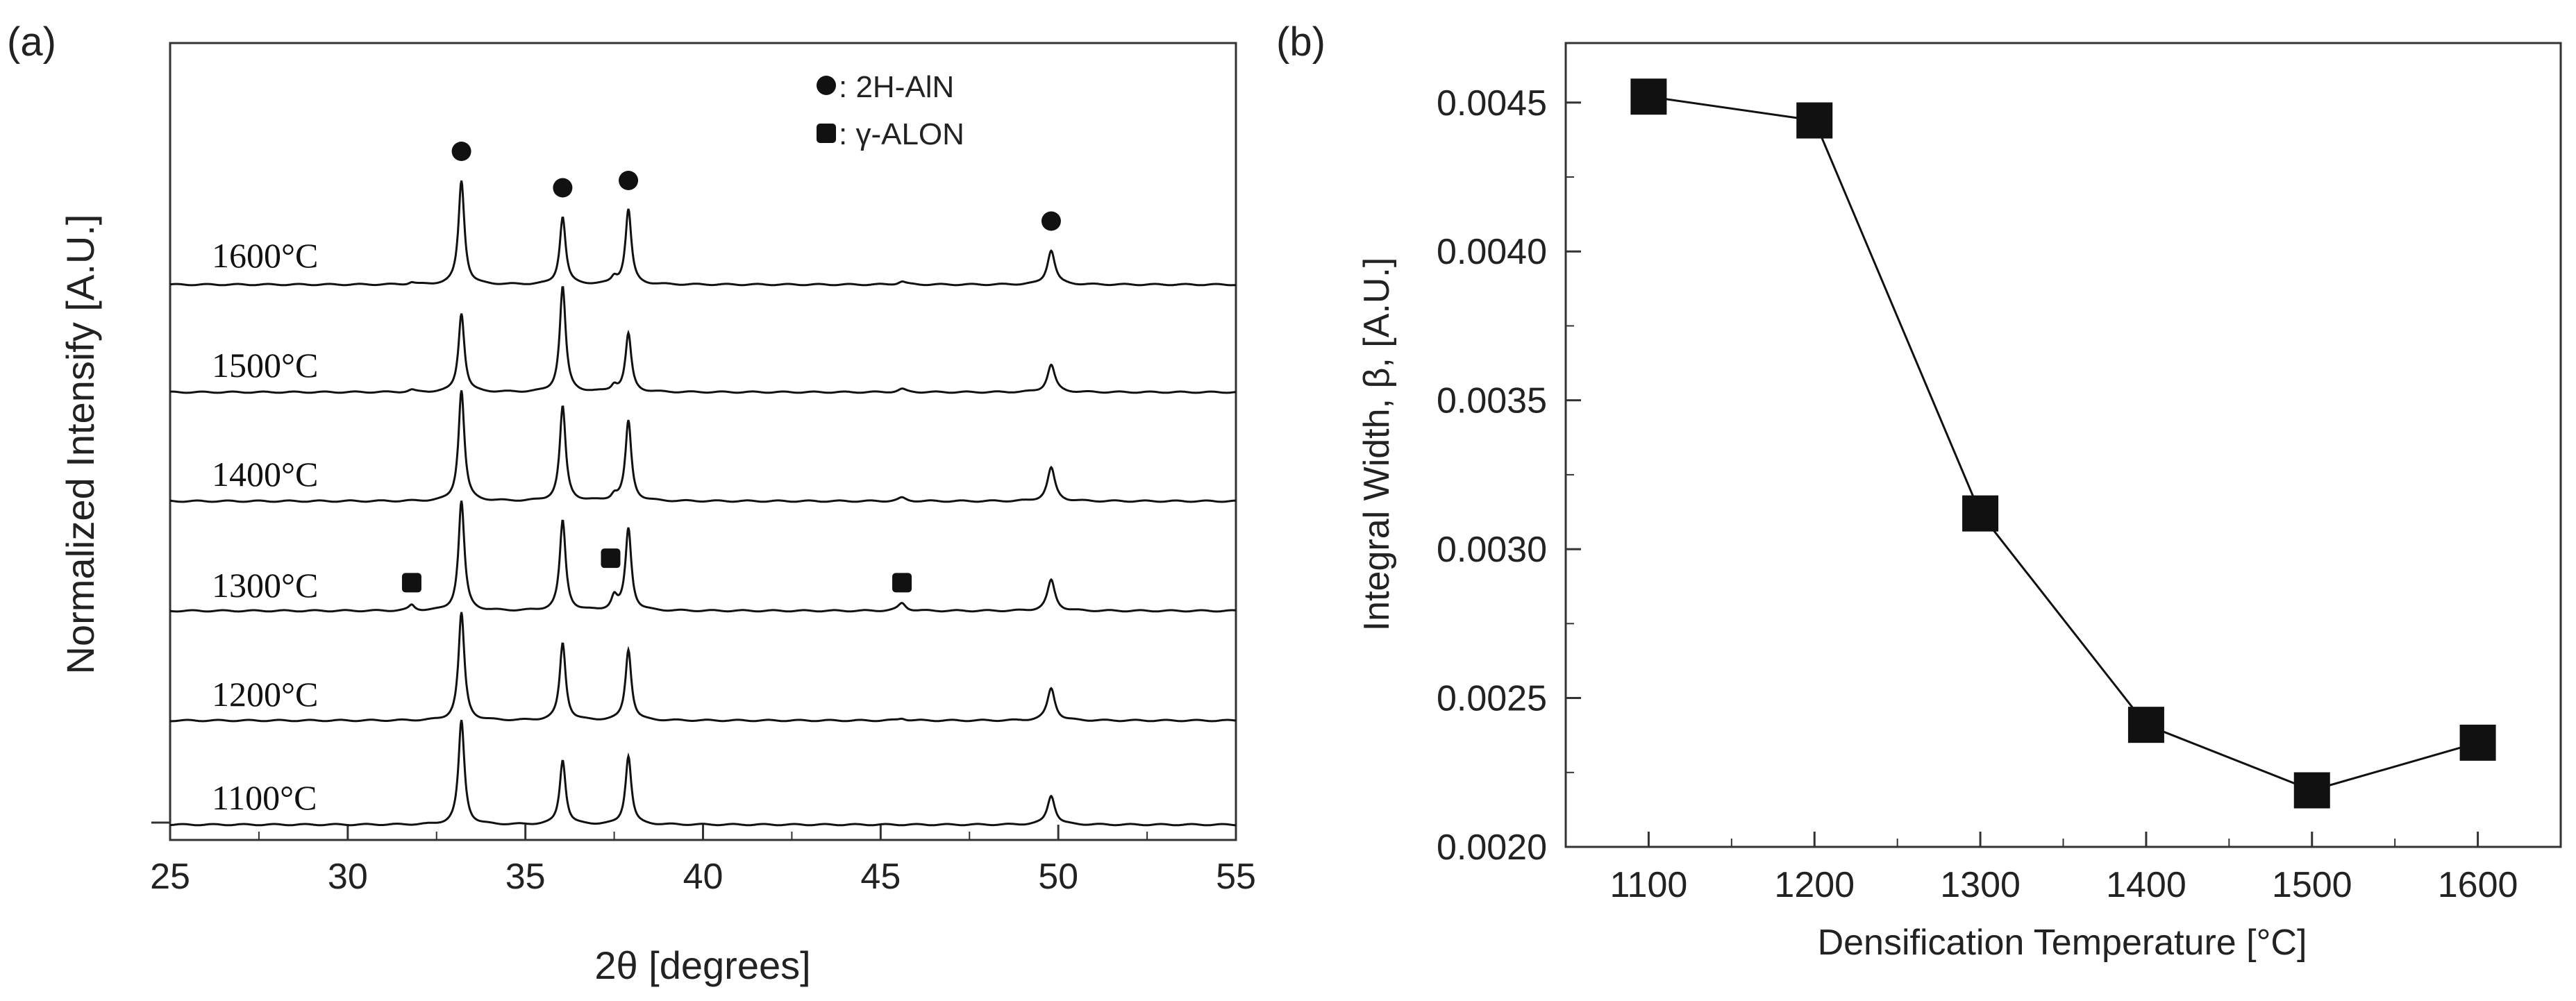 Image resolution: width=2576 pixels, height=1001 pixels. I want to click on panel-a-legend: : 2H-AlN : γ-ALON, so click(890, 111).